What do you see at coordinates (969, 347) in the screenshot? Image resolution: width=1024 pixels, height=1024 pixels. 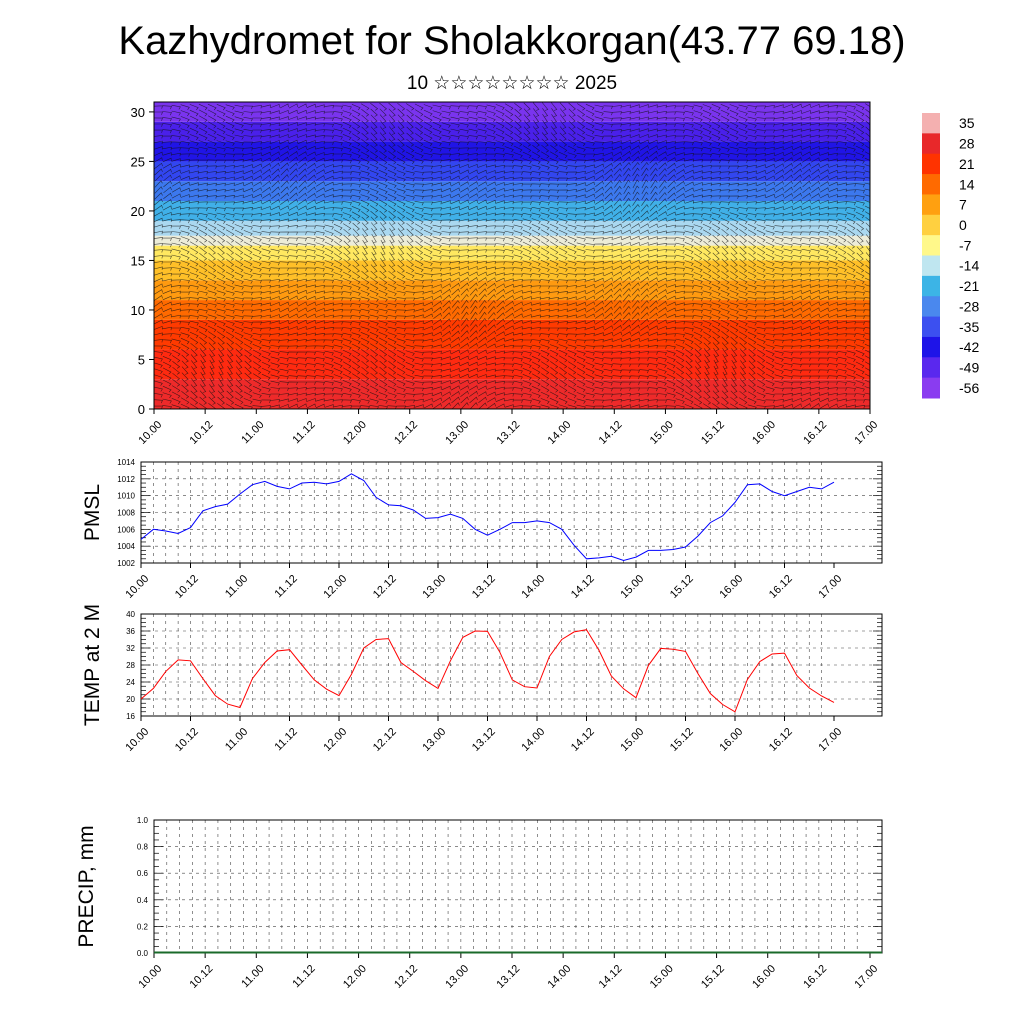 I see `colorbar-label: -42` at bounding box center [969, 347].